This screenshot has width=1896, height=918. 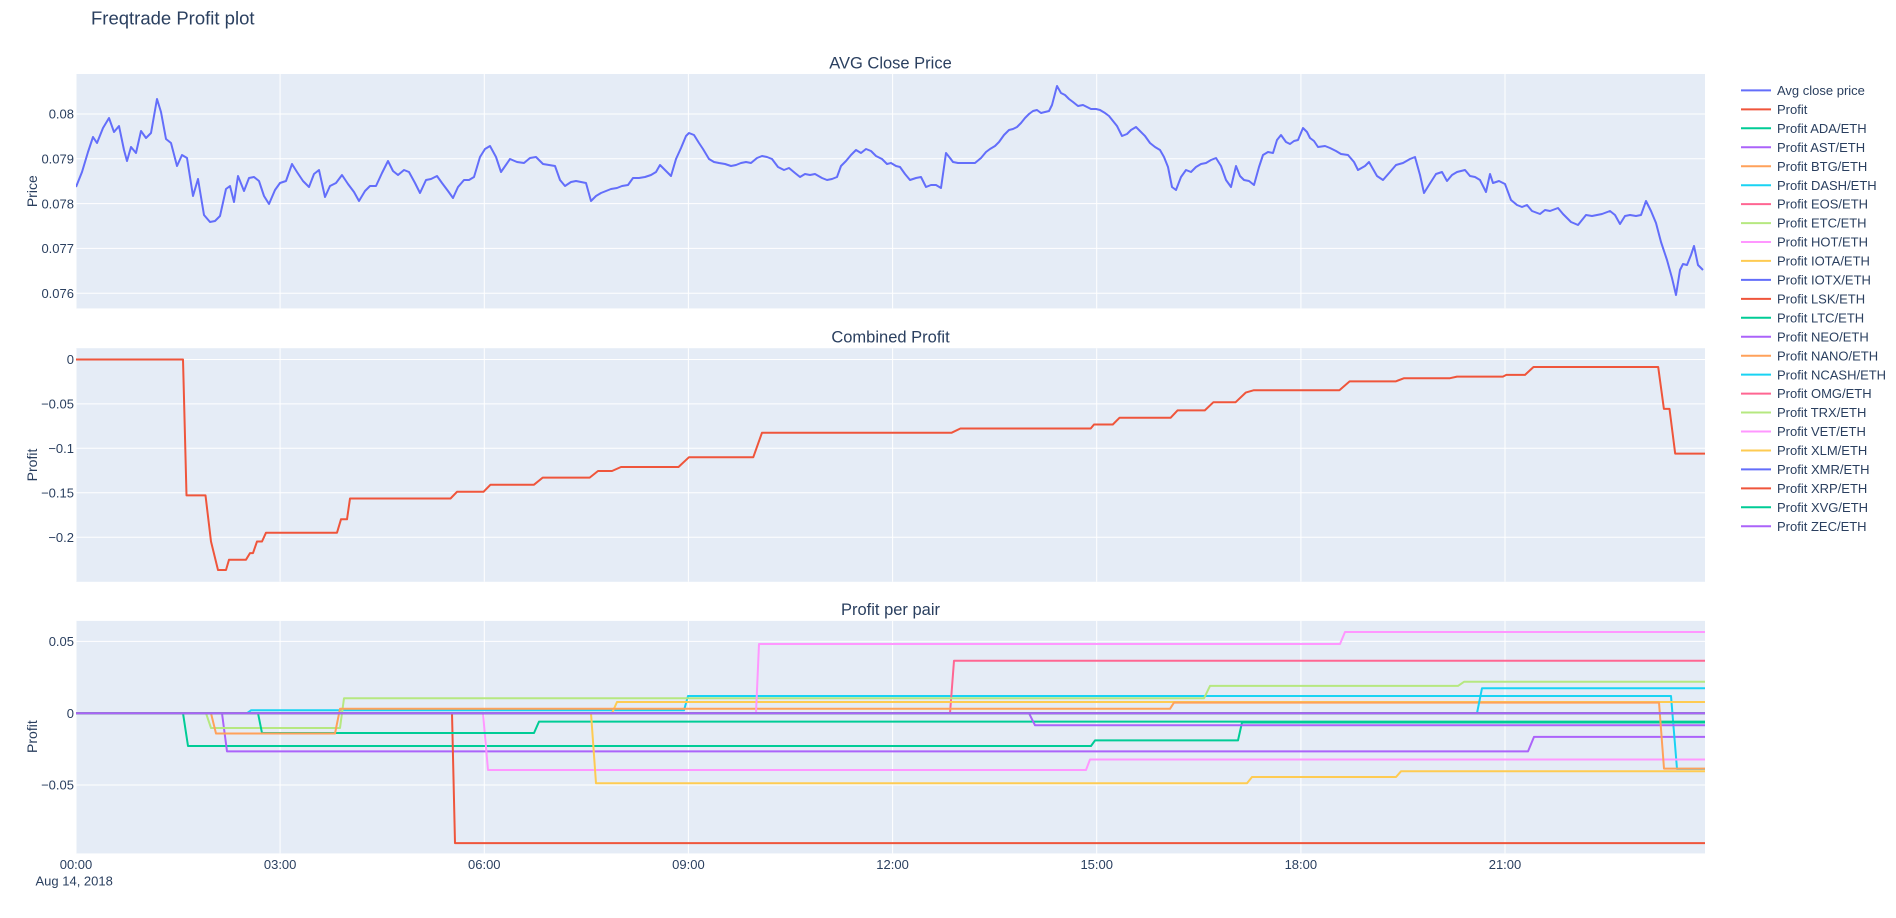 I want to click on svg-text: Profit NEO/ETH, so click(x=1823, y=336).